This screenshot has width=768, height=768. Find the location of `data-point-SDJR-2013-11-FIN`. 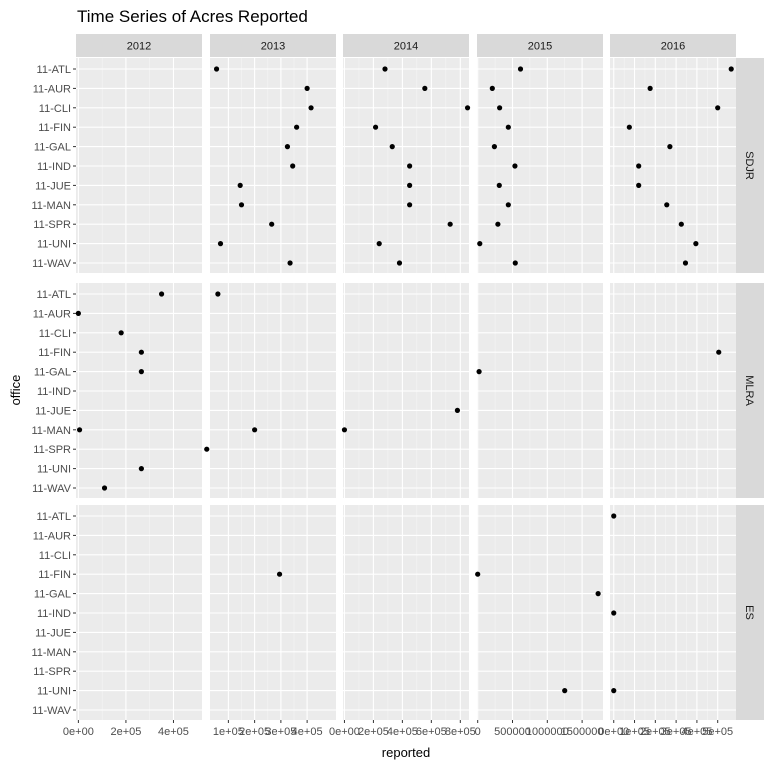

data-point-SDJR-2013-11-FIN is located at coordinates (297, 127).